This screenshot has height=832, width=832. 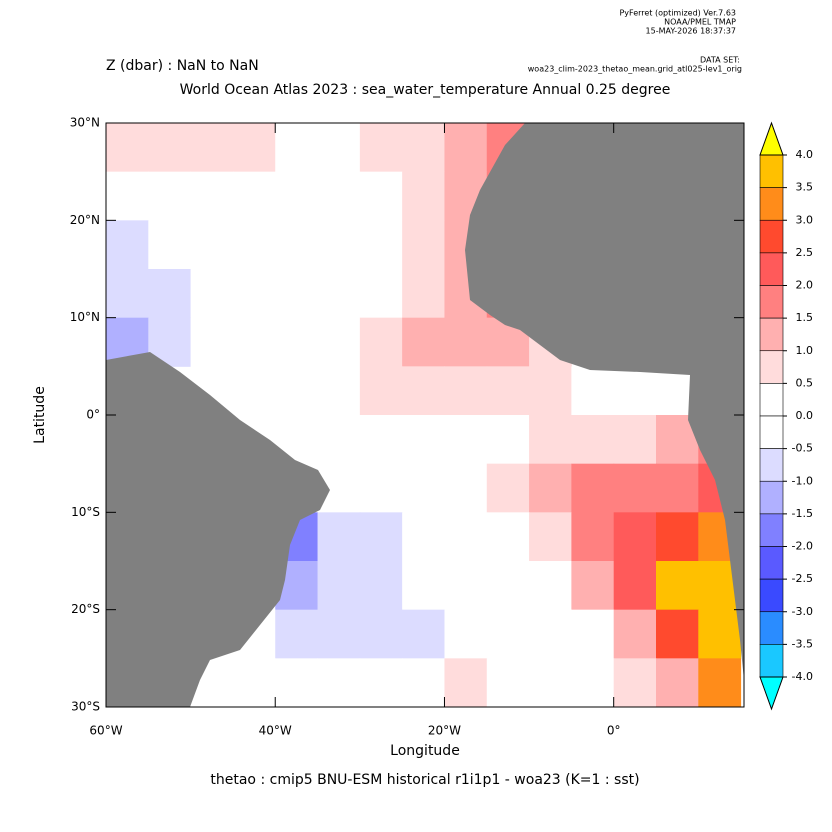 I want to click on subtitle: Z (dbar) : NaN to NaN, so click(x=182, y=66).